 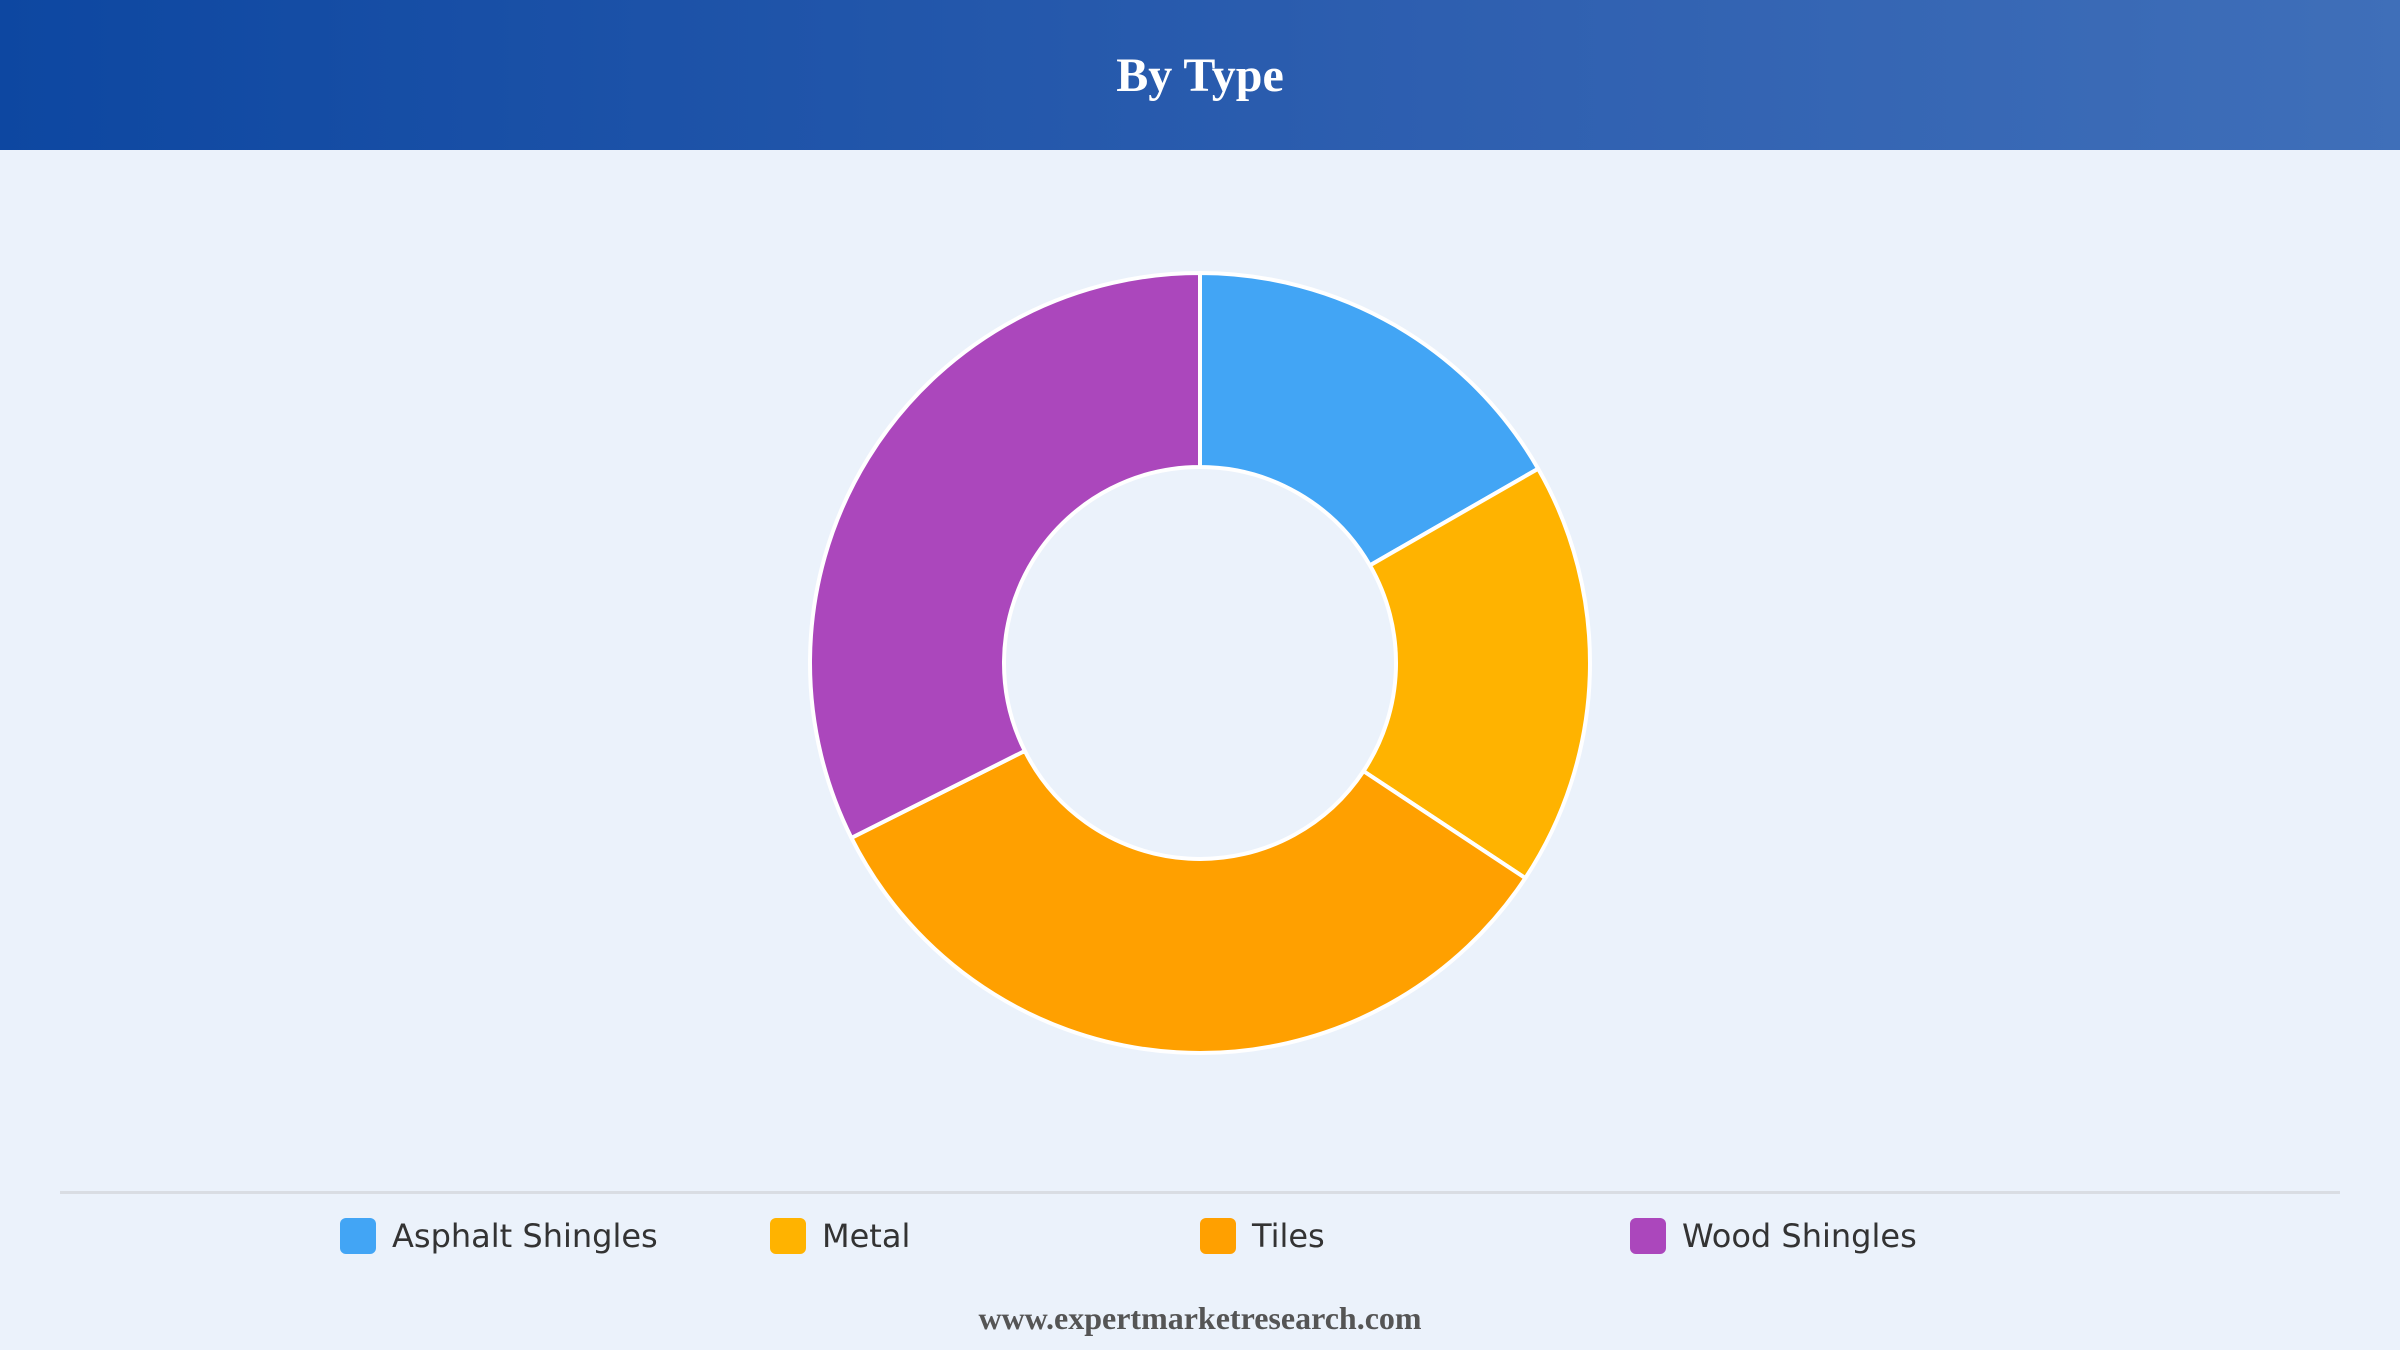 What do you see at coordinates (1799, 1236) in the screenshot?
I see `legend-label-wood-shingles: Wood Shingles` at bounding box center [1799, 1236].